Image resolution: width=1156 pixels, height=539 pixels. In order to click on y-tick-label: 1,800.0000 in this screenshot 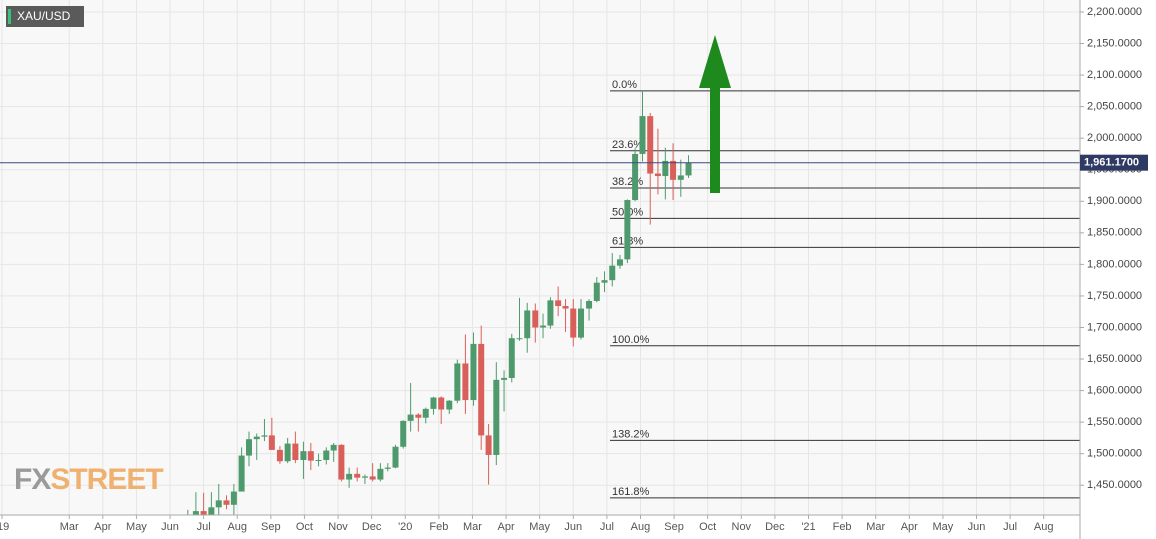, I will do `click(1114, 264)`.